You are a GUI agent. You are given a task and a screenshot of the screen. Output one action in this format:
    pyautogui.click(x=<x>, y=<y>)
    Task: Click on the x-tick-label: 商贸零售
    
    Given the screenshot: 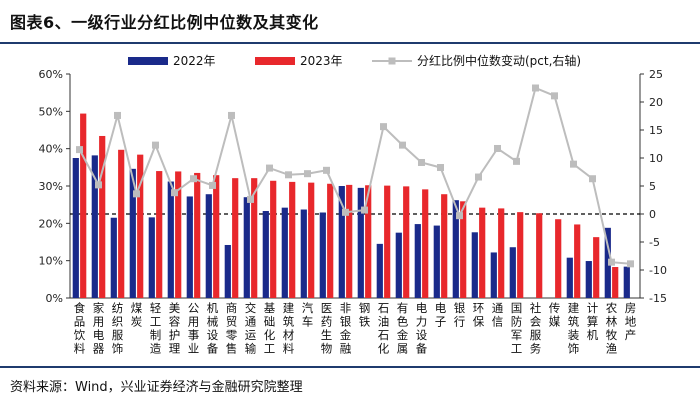 What is the action you would take?
    pyautogui.click(x=232, y=328)
    